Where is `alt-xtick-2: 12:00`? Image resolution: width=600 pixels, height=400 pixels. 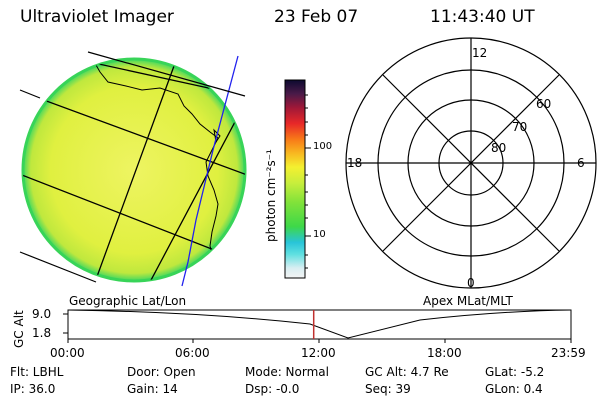
alt-xtick-2: 12:00 is located at coordinates (318, 353).